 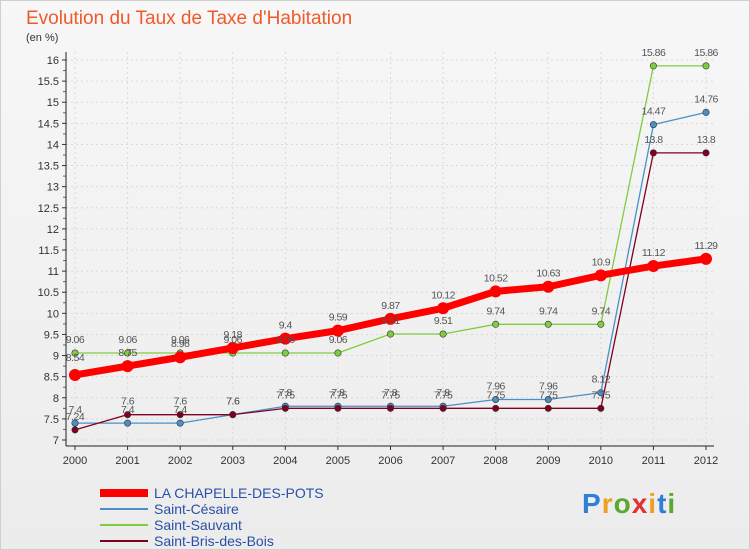 What do you see at coordinates (548, 461) in the screenshot?
I see `x-tick-label: 2009` at bounding box center [548, 461].